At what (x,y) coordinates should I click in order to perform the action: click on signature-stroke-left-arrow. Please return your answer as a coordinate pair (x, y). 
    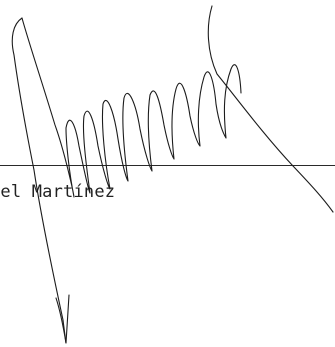
    Looking at the image, I should click on (62, 319).